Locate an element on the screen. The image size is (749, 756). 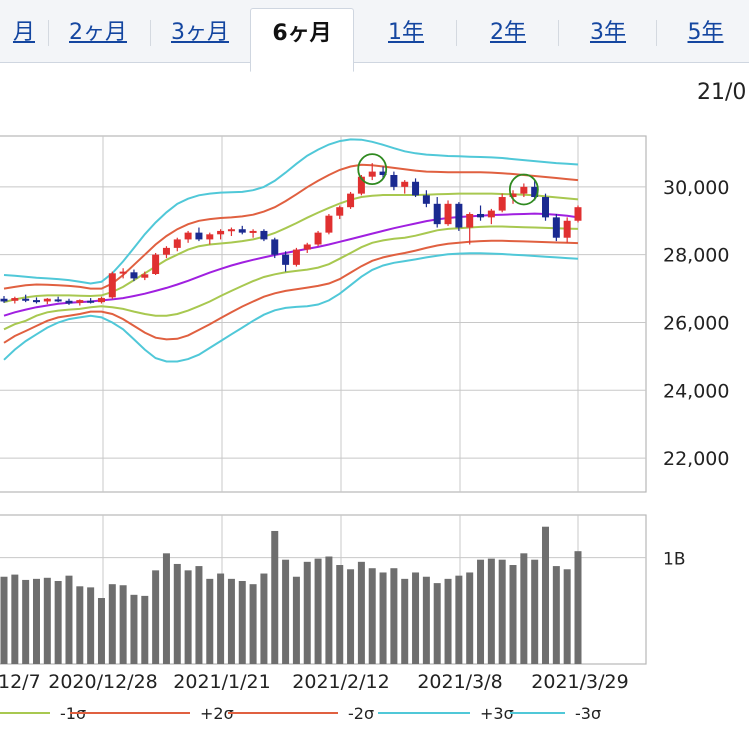
tab-2-years: 2年 is located at coordinates (508, 32).